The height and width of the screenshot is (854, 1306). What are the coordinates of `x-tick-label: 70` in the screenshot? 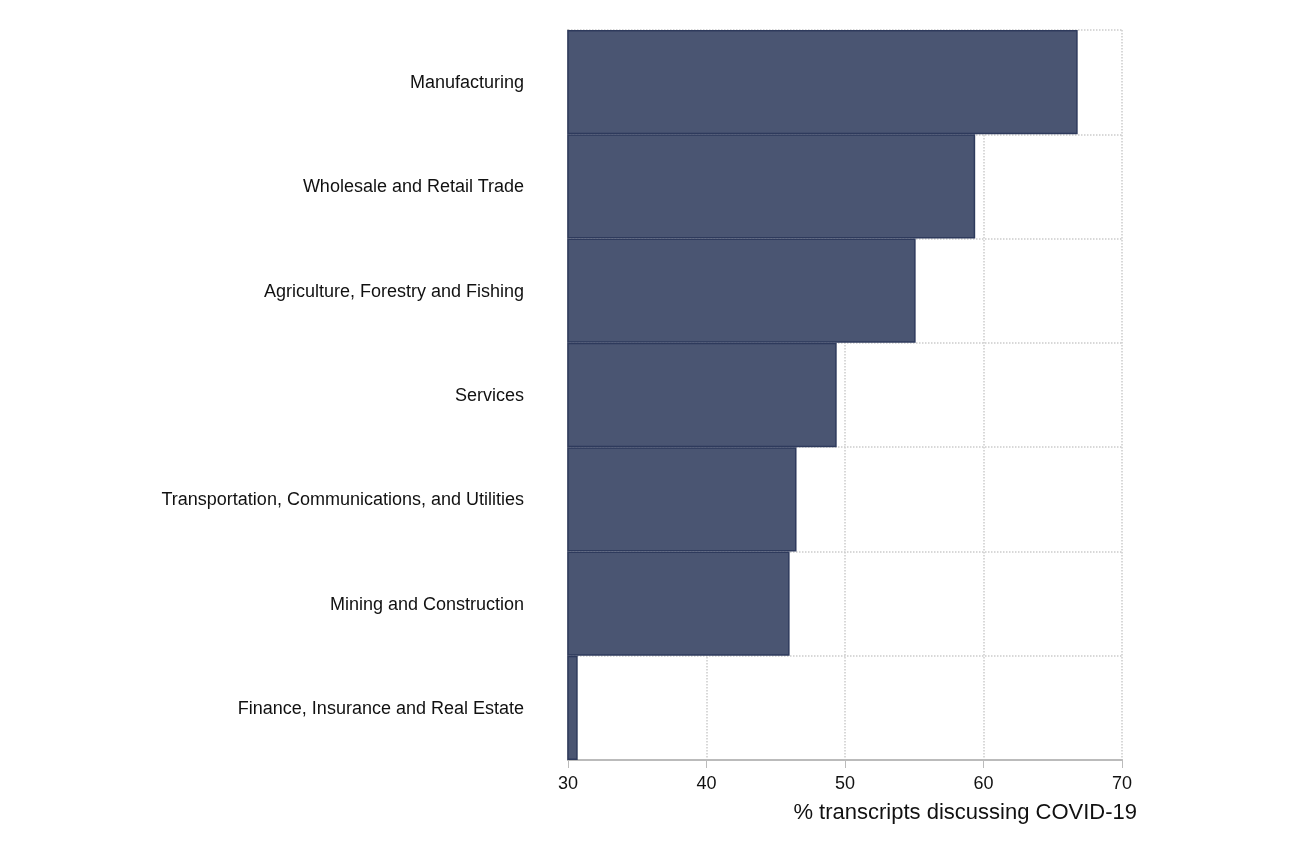 It's located at (1122, 783).